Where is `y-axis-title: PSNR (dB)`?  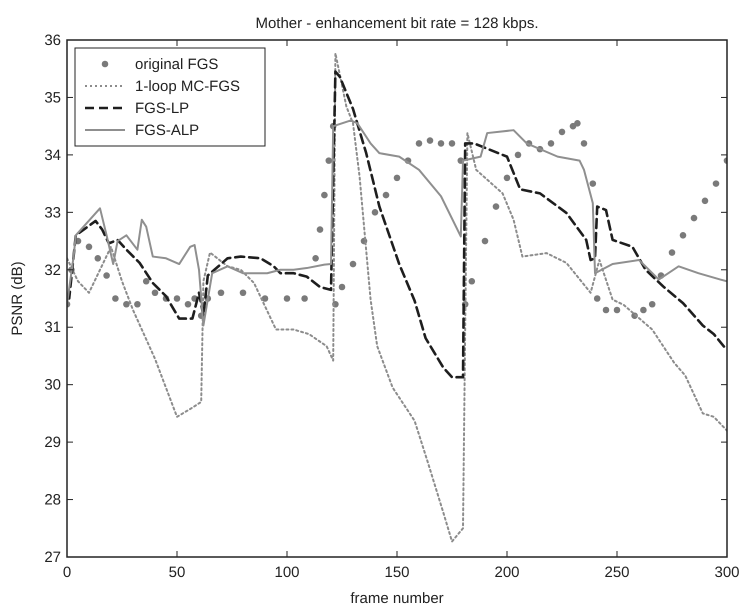 y-axis-title: PSNR (dB) is located at coordinates (17, 298).